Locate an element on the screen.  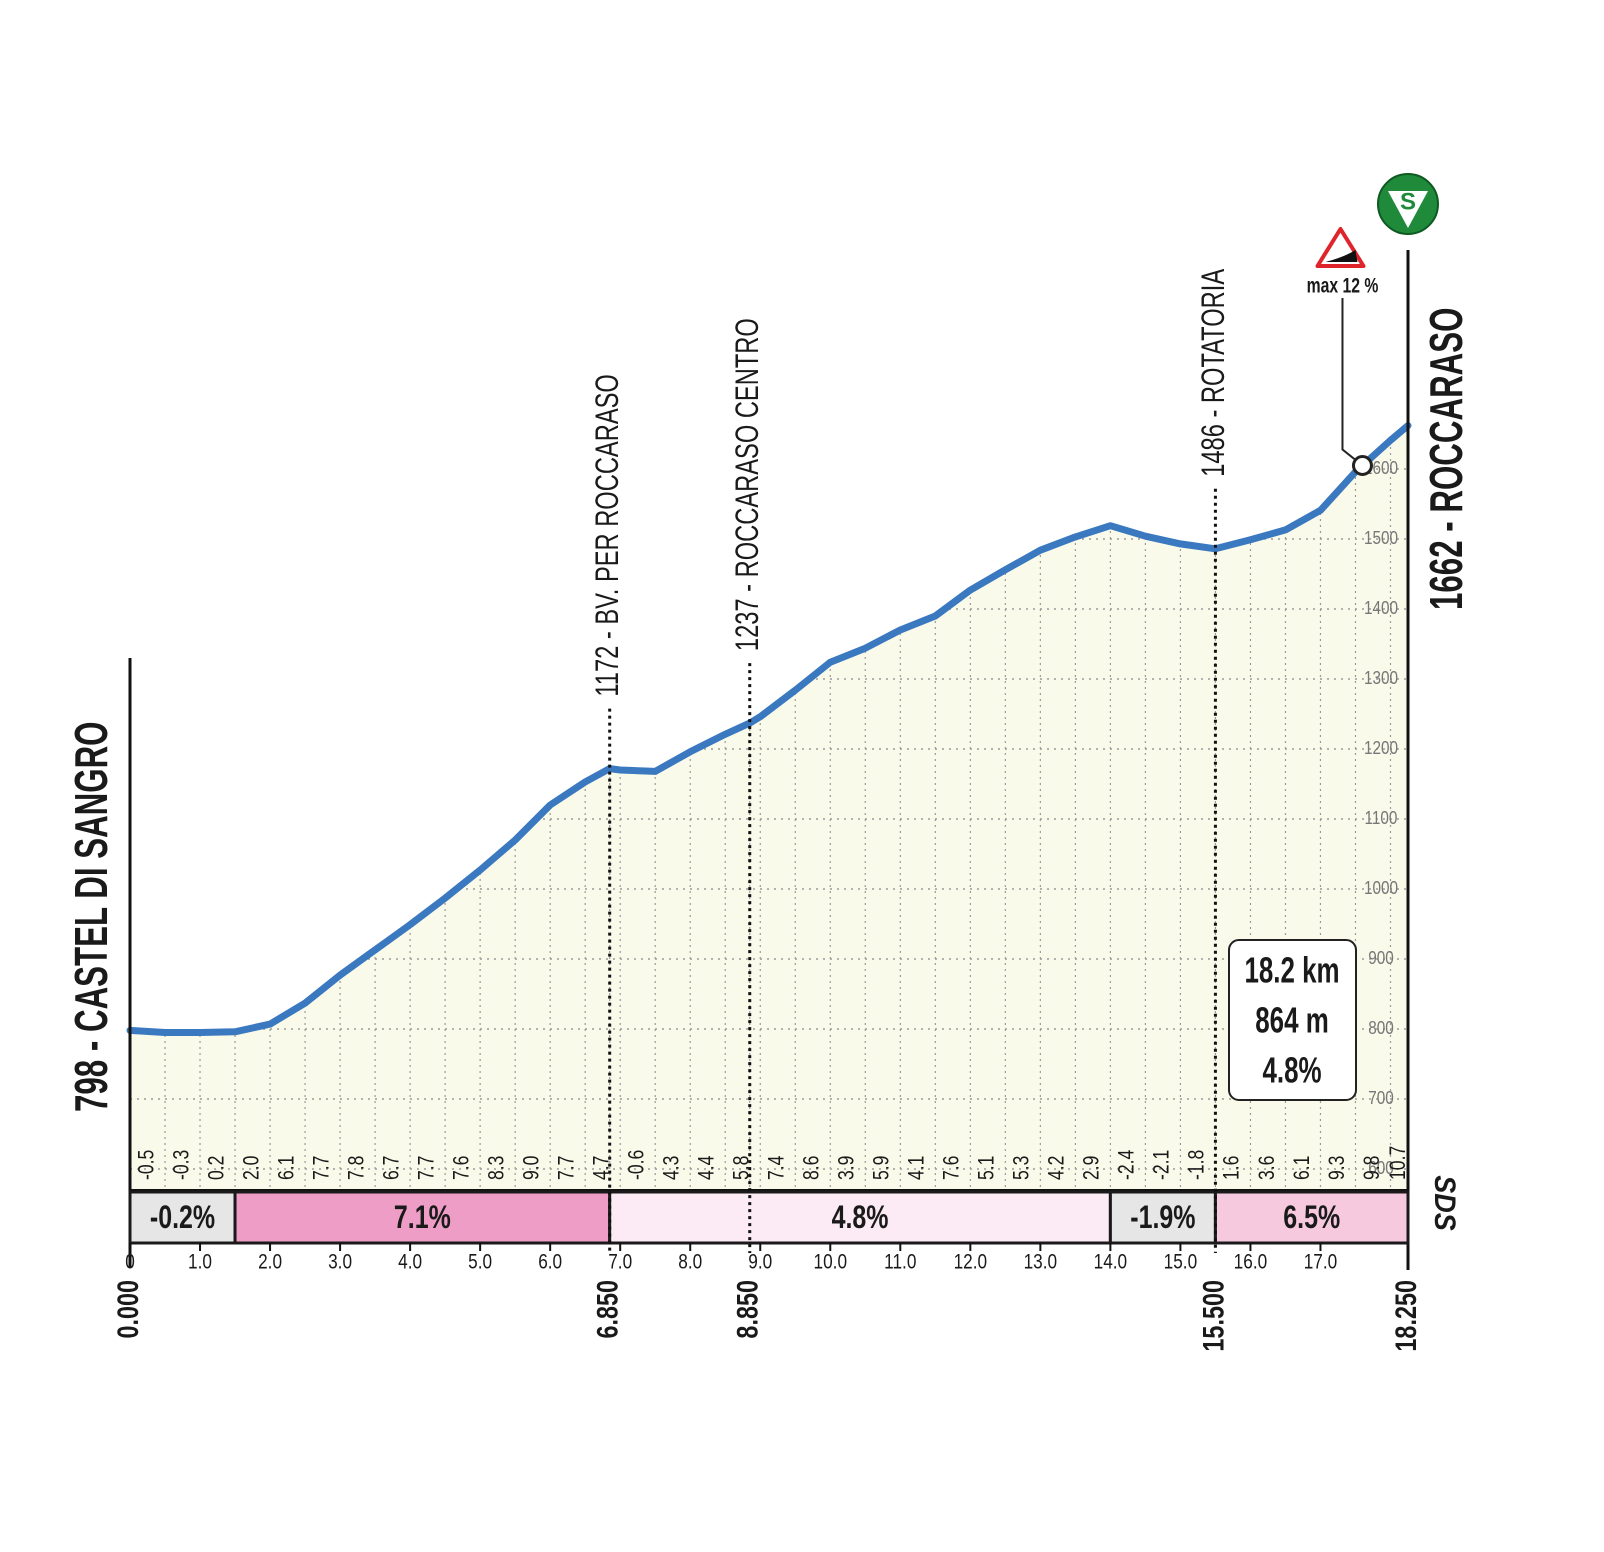
y-tick-label: 1300 is located at coordinates (1381, 678).